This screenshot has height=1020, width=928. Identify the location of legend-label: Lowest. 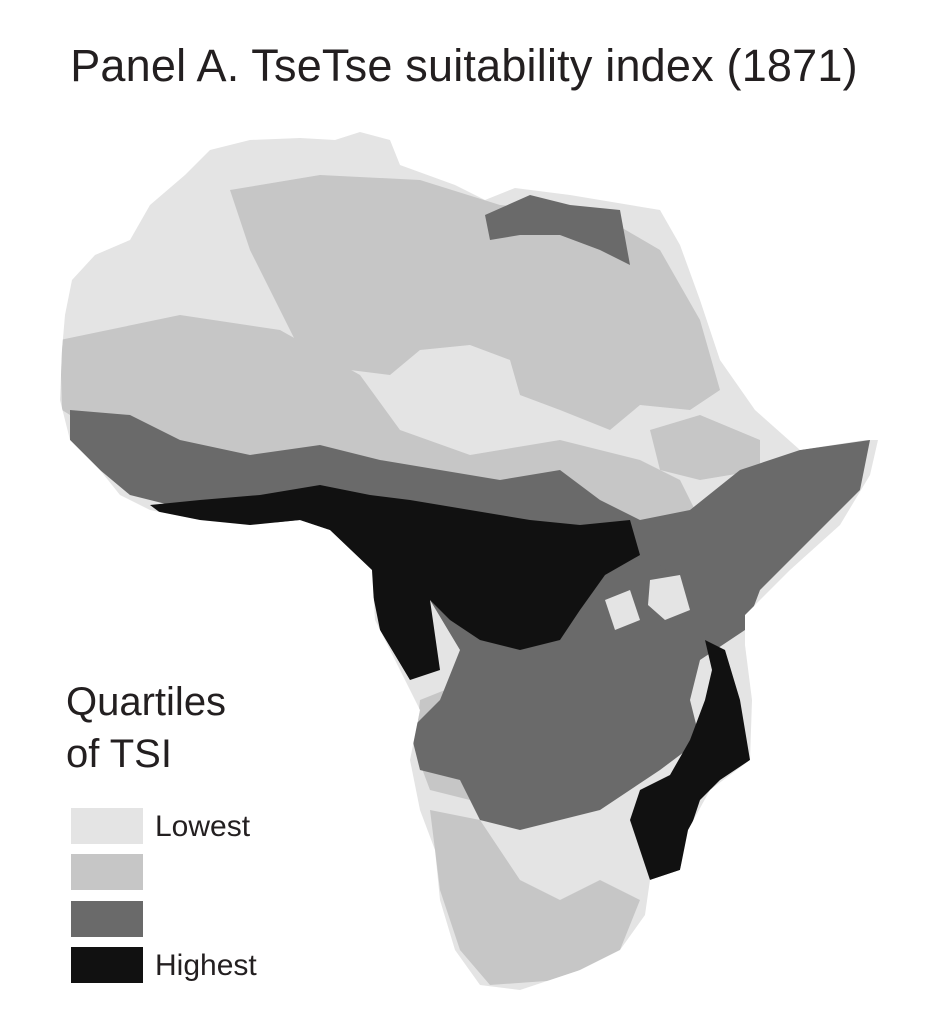
(203, 826).